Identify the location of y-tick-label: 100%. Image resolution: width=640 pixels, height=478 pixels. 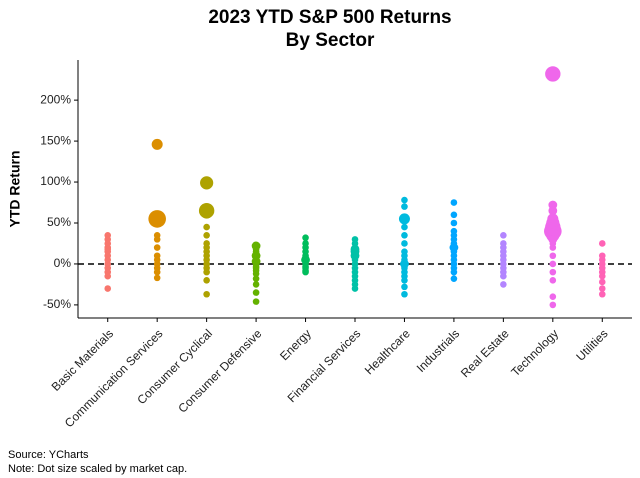
(55, 181).